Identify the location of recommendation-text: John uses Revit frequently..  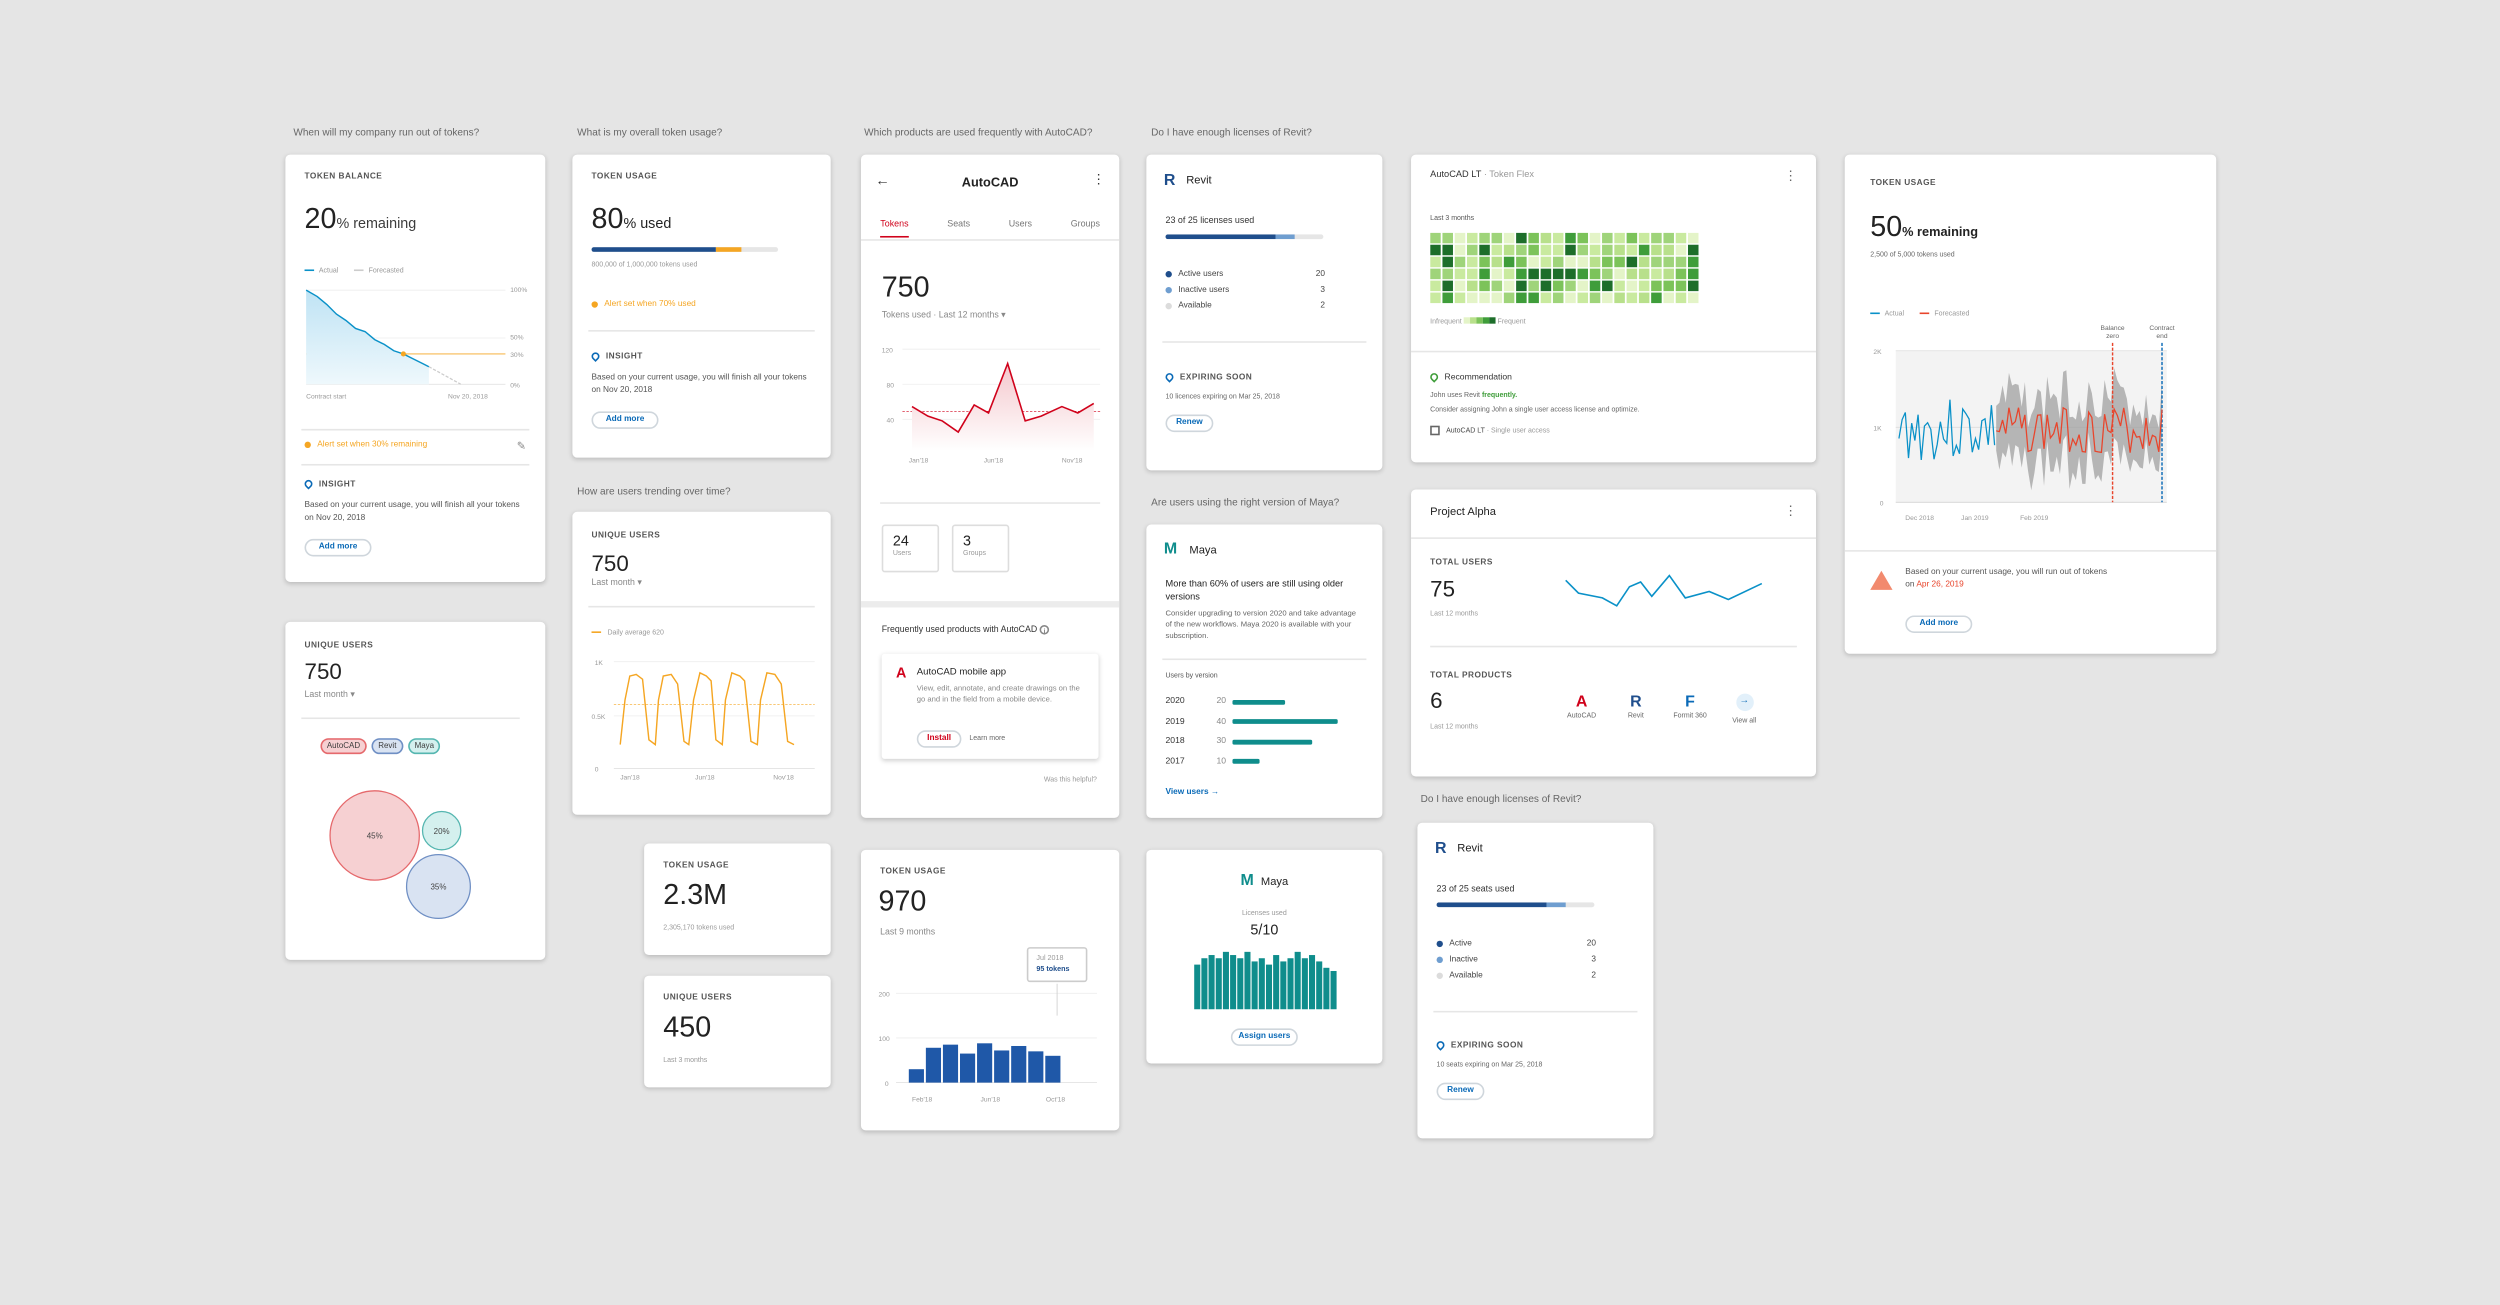
(1474, 394).